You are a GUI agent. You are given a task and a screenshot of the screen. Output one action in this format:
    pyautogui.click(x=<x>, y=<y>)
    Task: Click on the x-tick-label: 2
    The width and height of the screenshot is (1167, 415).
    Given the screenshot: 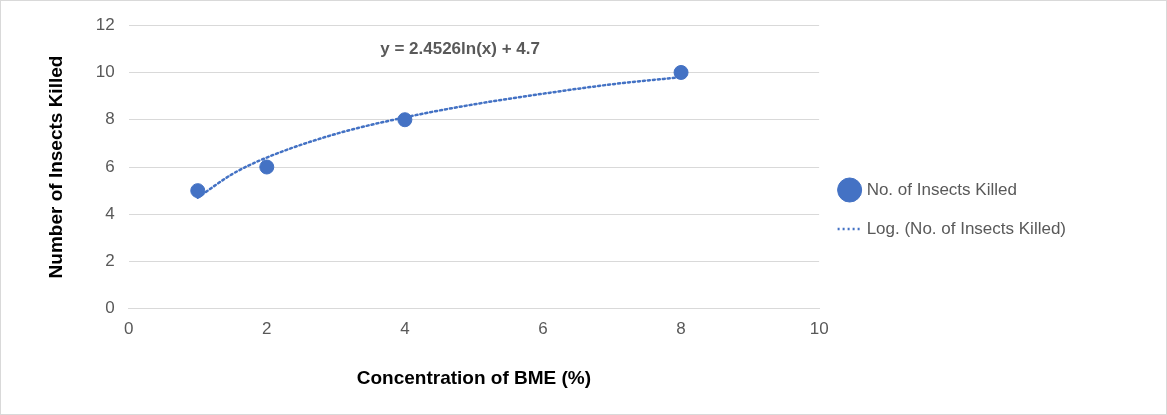 What is the action you would take?
    pyautogui.click(x=267, y=328)
    